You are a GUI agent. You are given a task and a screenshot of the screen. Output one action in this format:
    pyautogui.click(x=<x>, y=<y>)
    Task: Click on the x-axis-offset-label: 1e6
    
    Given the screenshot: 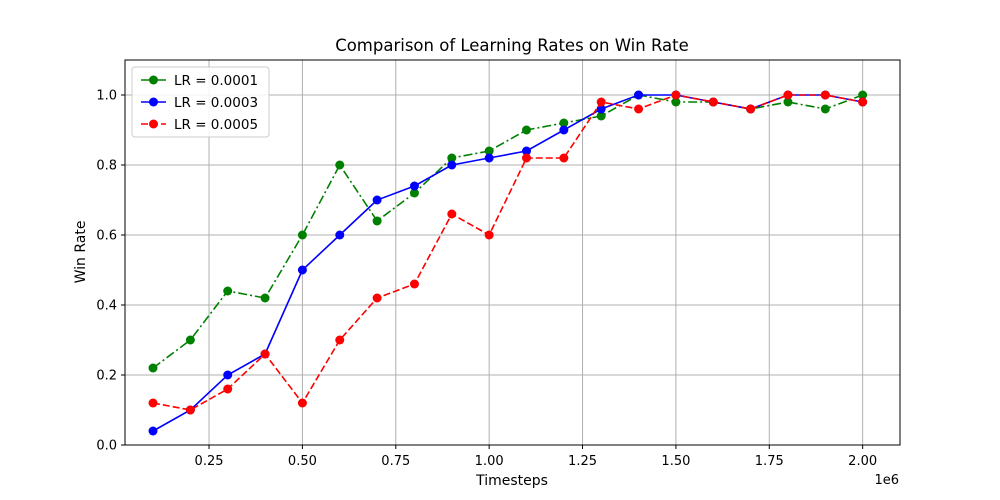 What is the action you would take?
    pyautogui.click(x=886, y=480)
    